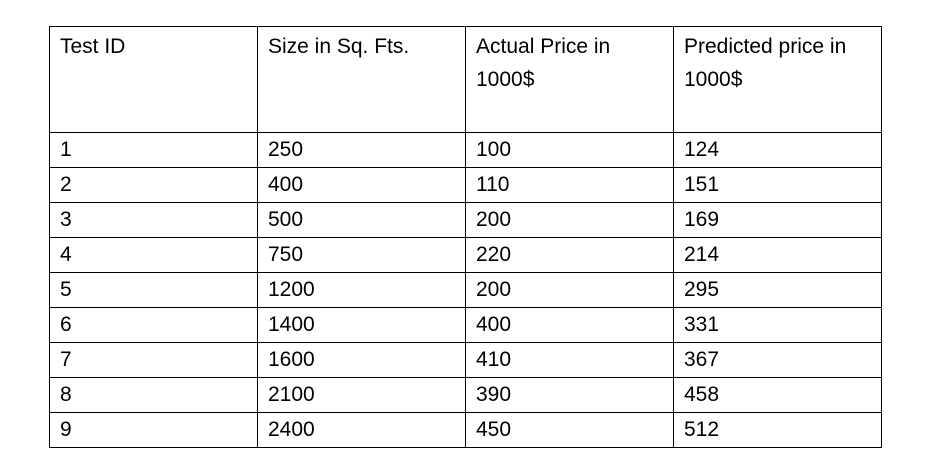 Image resolution: width=936 pixels, height=465 pixels. Describe the element at coordinates (777, 430) in the screenshot. I see `cell-predicted-price: 512` at that location.